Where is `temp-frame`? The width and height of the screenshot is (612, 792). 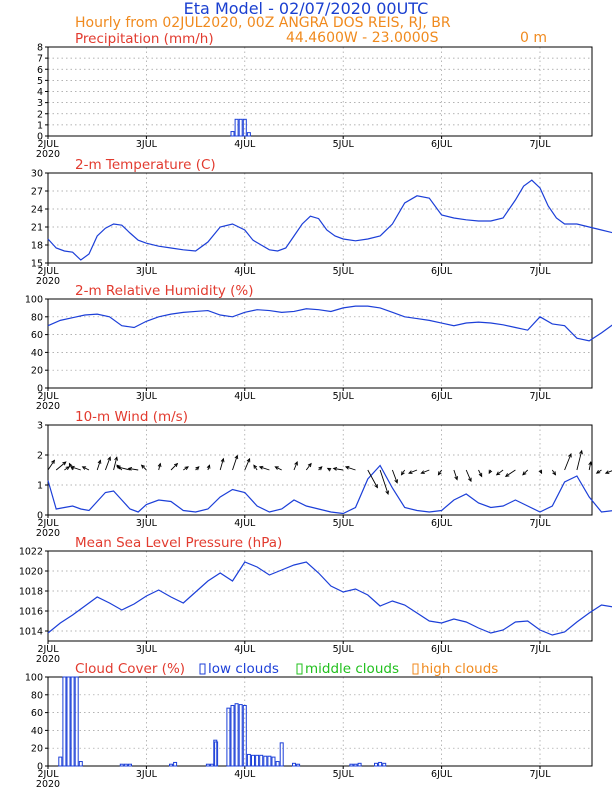 temp-frame is located at coordinates (320, 218).